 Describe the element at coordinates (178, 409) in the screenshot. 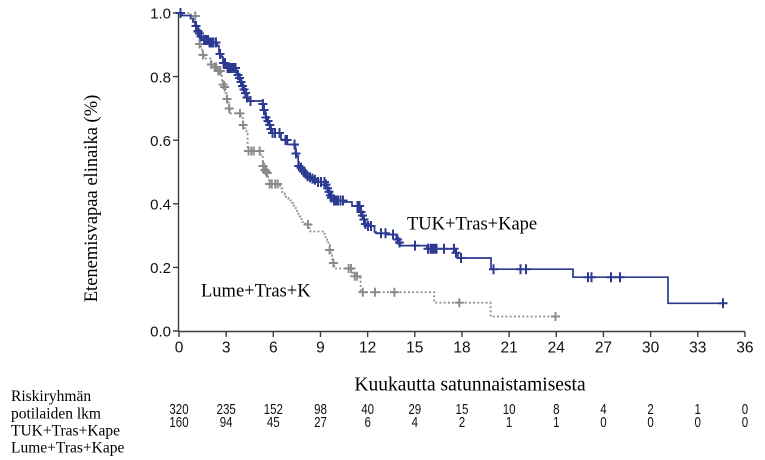

I see `svg-text: 320` at that location.